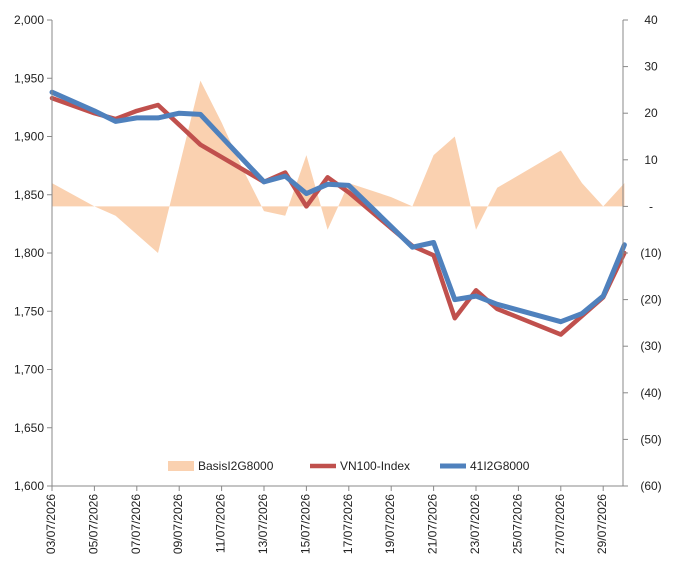  What do you see at coordinates (651, 160) in the screenshot?
I see `y2-tick-label: 10` at bounding box center [651, 160].